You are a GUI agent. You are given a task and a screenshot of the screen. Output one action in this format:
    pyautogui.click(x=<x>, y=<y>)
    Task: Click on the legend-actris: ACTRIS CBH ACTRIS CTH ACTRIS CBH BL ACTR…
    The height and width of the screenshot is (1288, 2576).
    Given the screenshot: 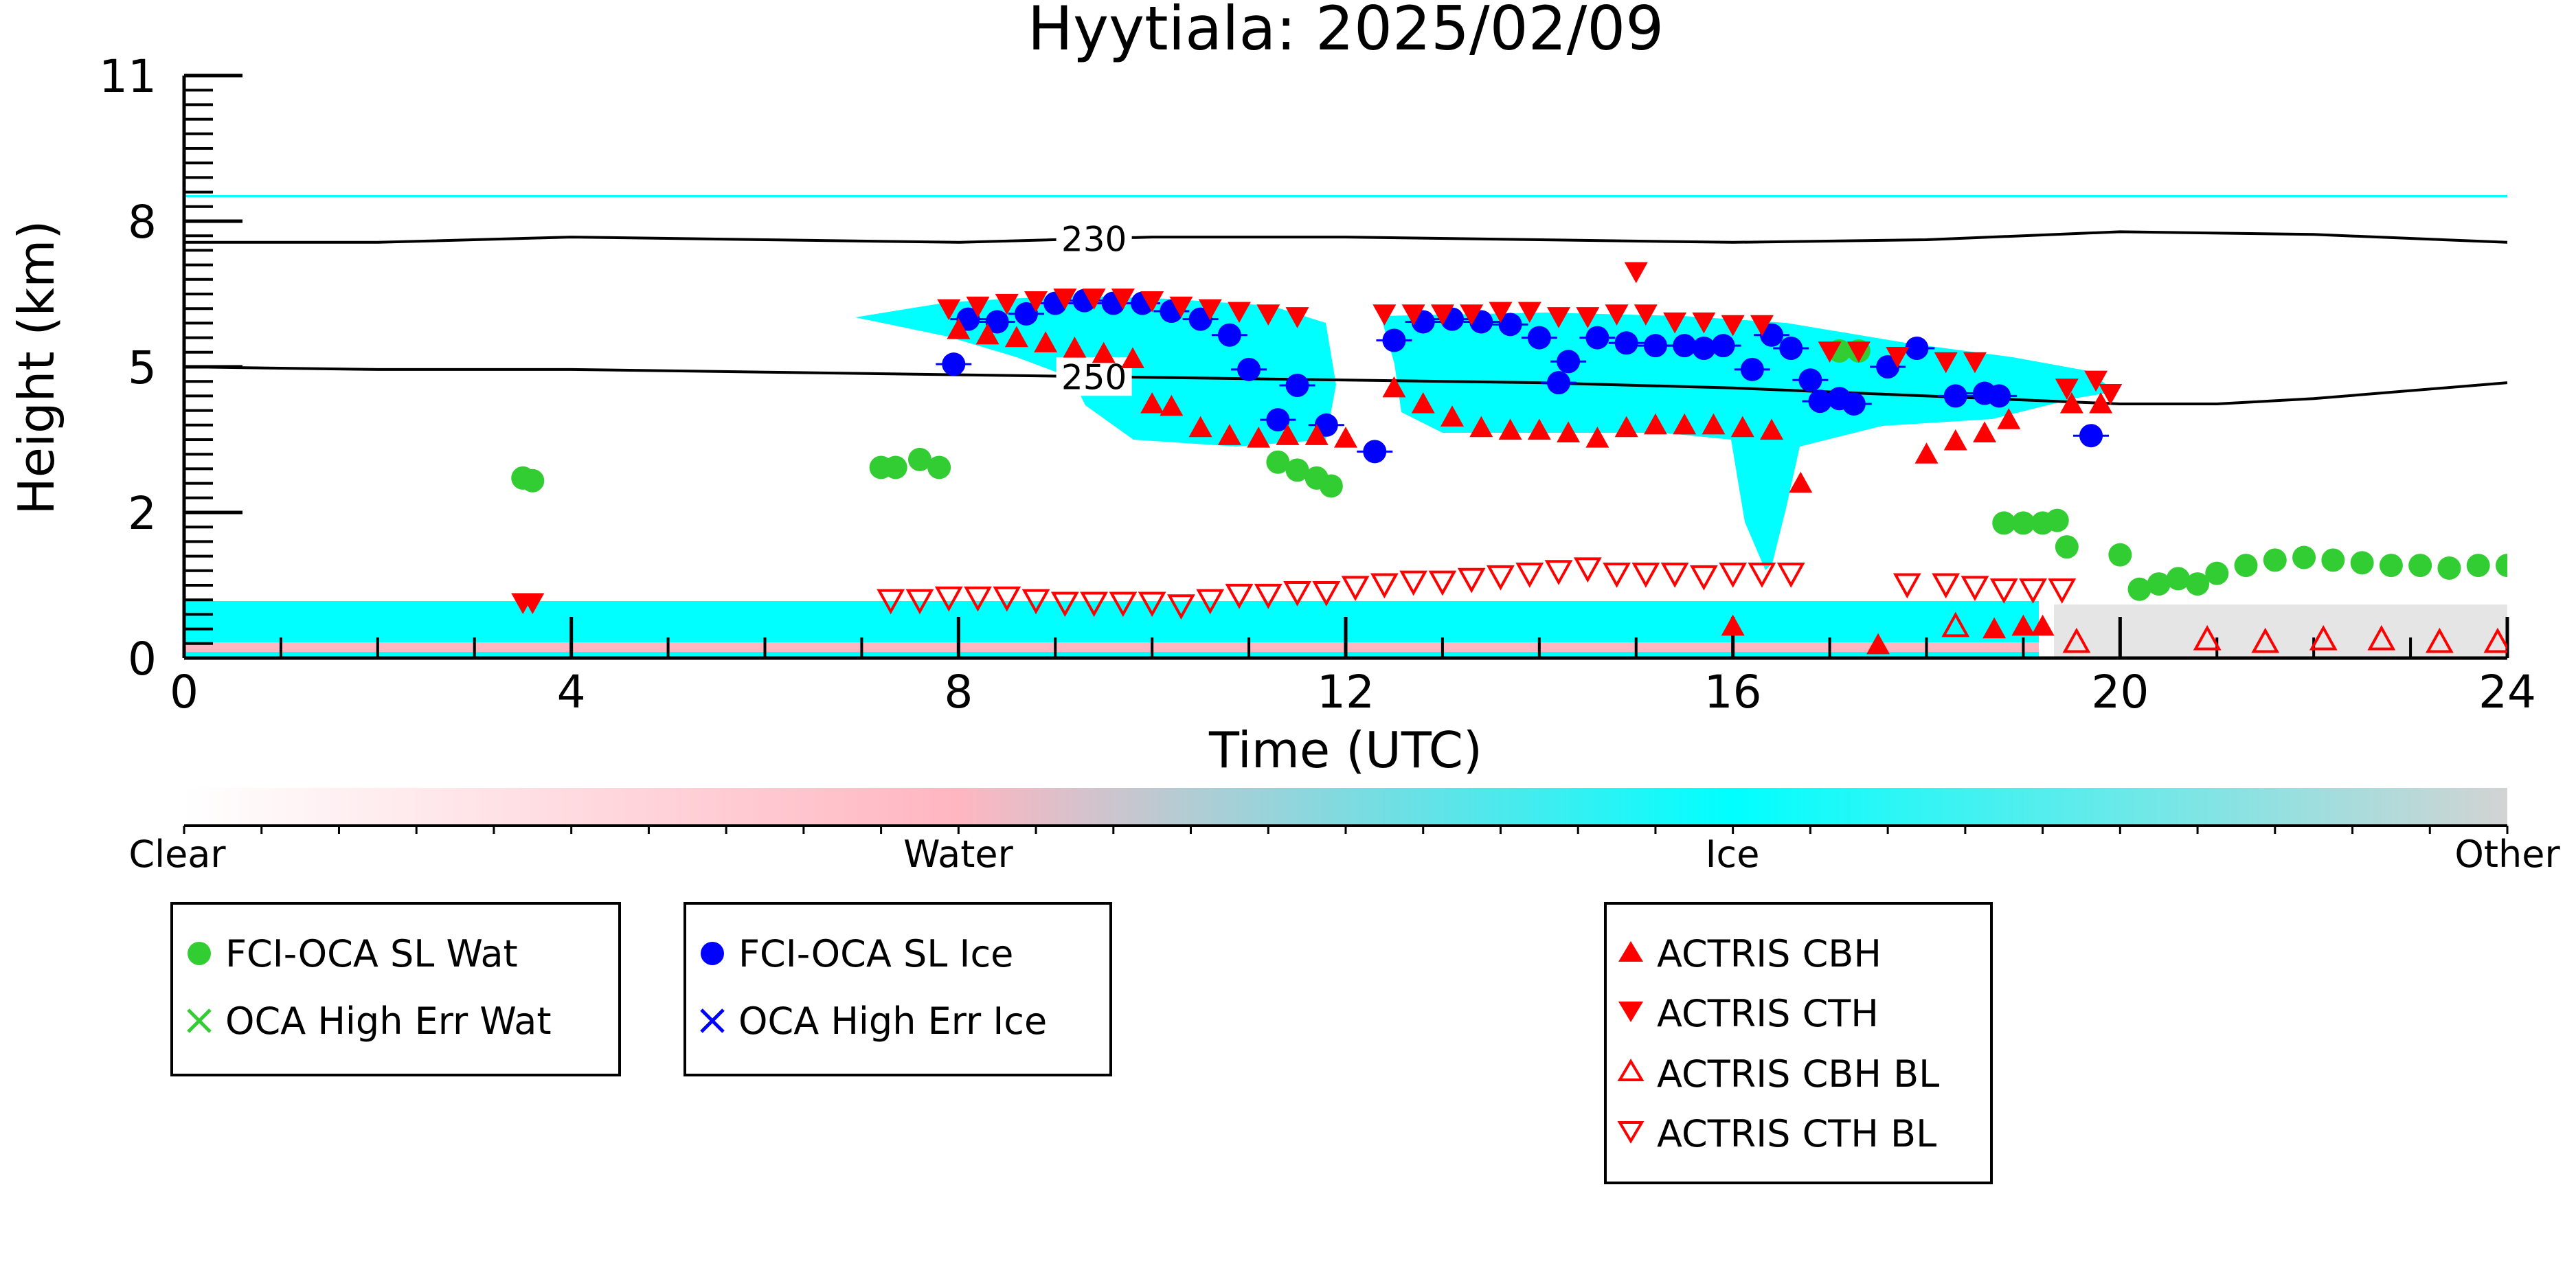 What is the action you would take?
    pyautogui.click(x=1798, y=1043)
    